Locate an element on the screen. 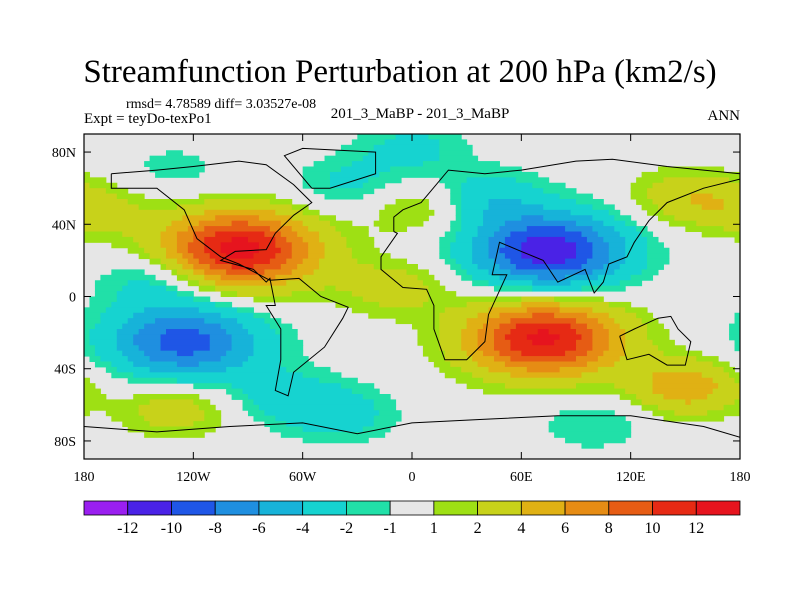 This screenshot has height=600, width=800. experiment-label: Expt = teyDo-texPo1 is located at coordinates (148, 119).